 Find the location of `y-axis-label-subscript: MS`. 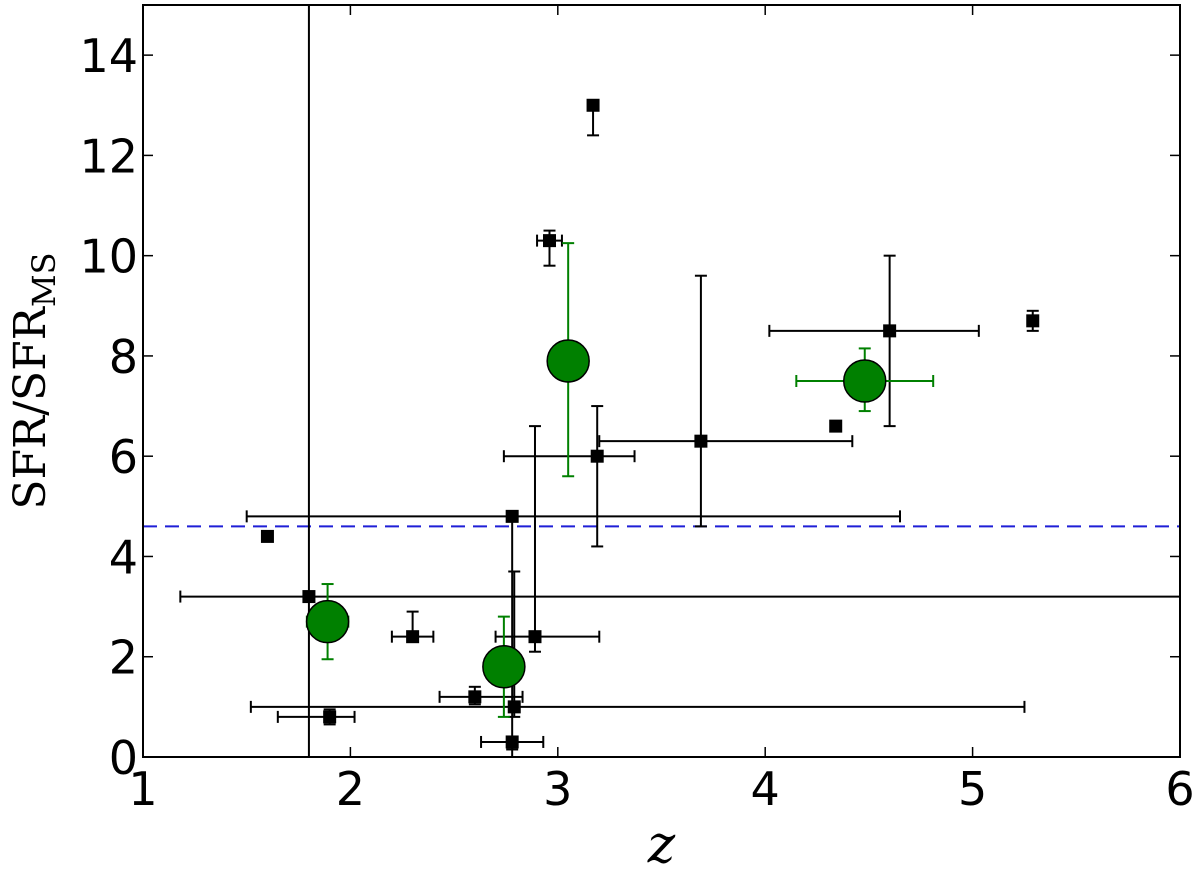

y-axis-label-subscript: MS is located at coordinates (44, 279).